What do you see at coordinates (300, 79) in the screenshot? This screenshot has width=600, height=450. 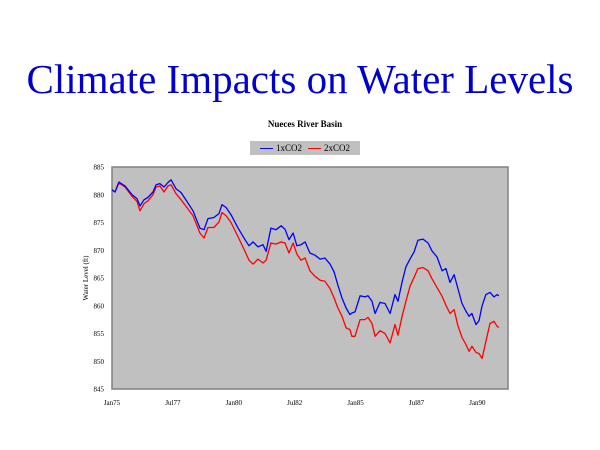 I see `slide-title: Climate Impacts on Water Levels` at bounding box center [300, 79].